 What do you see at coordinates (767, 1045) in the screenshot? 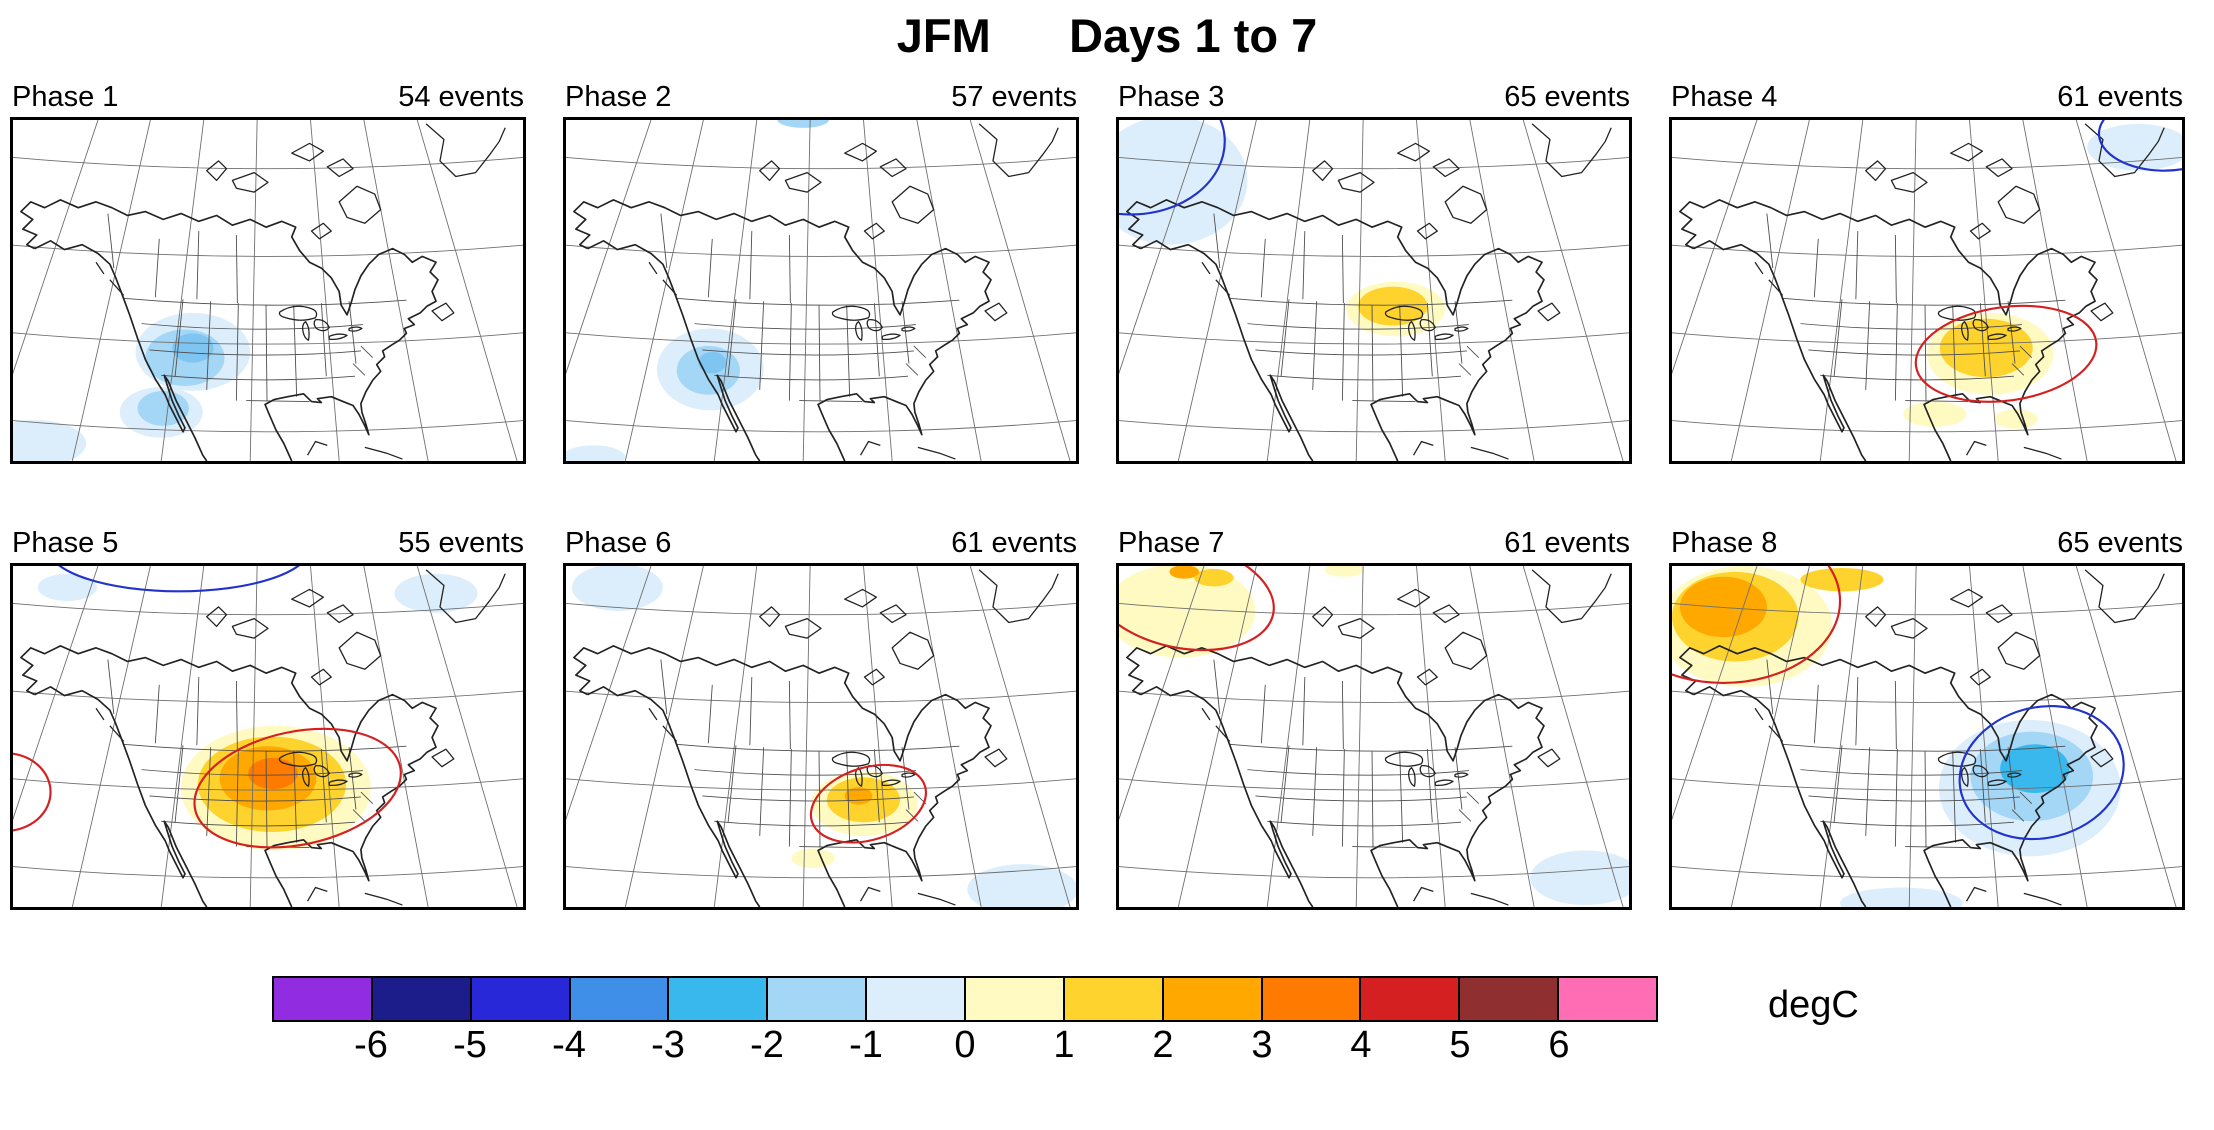
I see `colorbar-tick-label: -2` at bounding box center [767, 1045].